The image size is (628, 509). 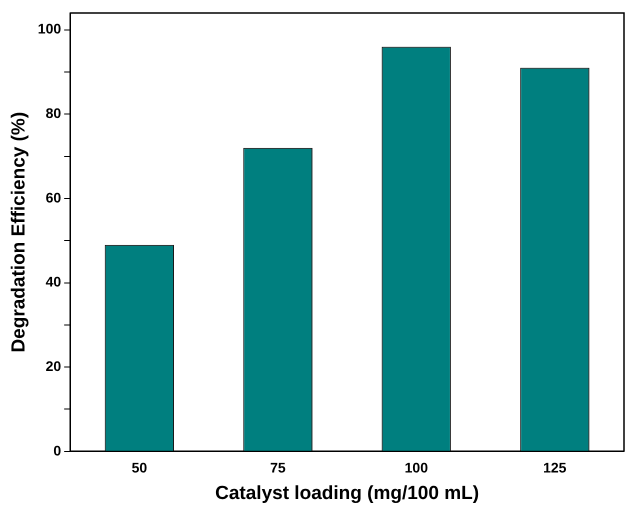 I want to click on y-tick-label: 40, so click(x=54, y=282).